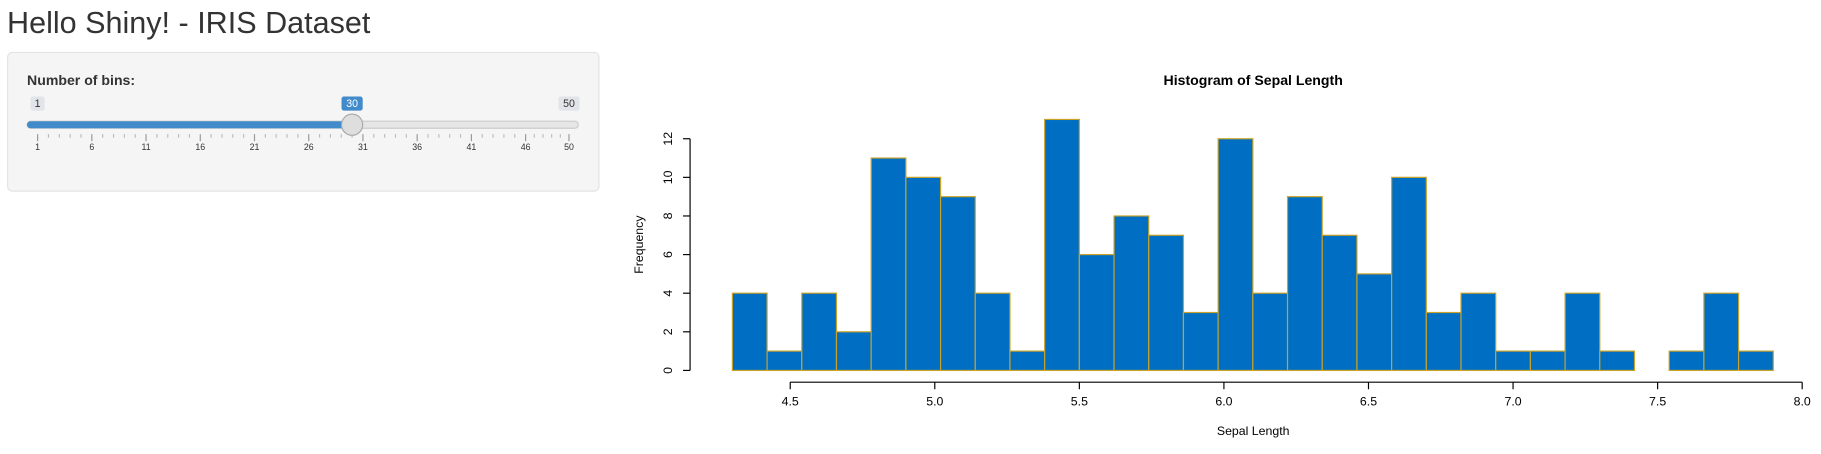 The image size is (1821, 454). What do you see at coordinates (639, 244) in the screenshot?
I see `y-axis-label: Frequency` at bounding box center [639, 244].